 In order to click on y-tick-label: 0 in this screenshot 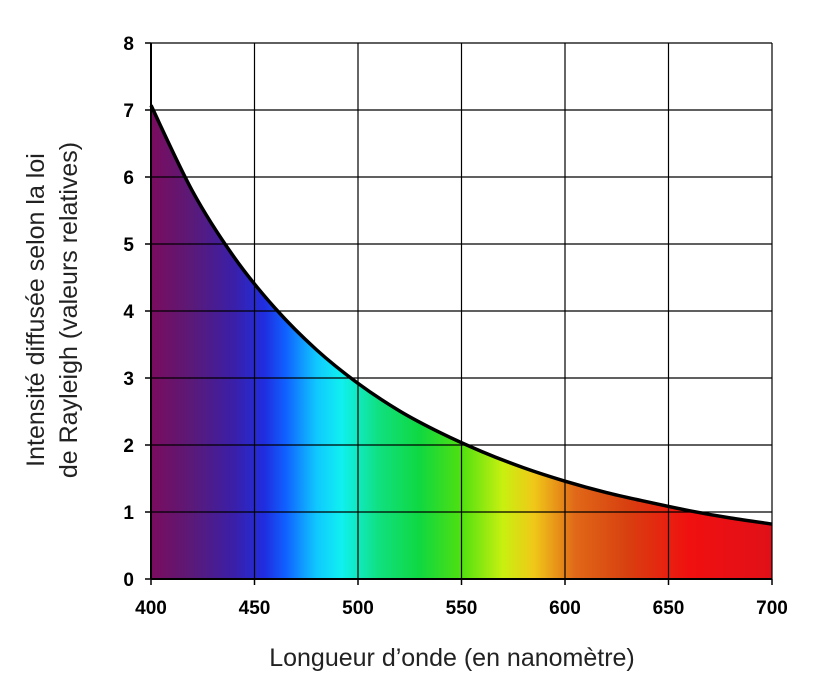, I will do `click(128, 580)`.